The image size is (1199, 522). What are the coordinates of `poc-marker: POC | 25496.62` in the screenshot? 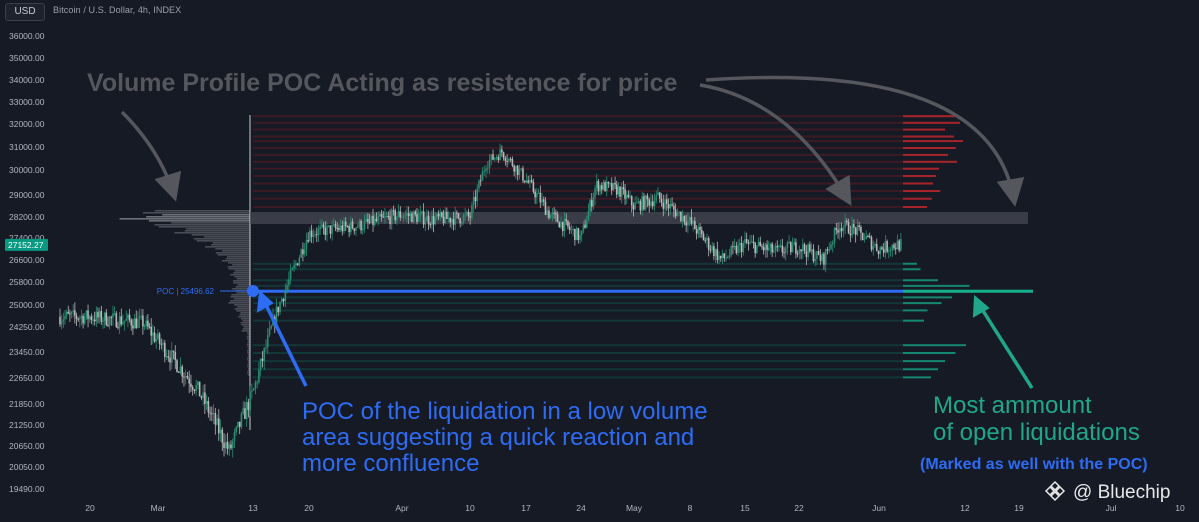 It's located at (208, 291).